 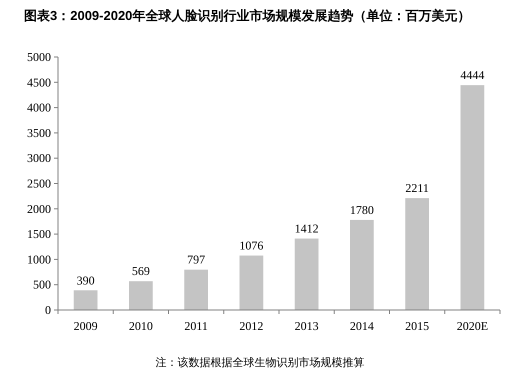 I want to click on data-label: 797, so click(x=196, y=259).